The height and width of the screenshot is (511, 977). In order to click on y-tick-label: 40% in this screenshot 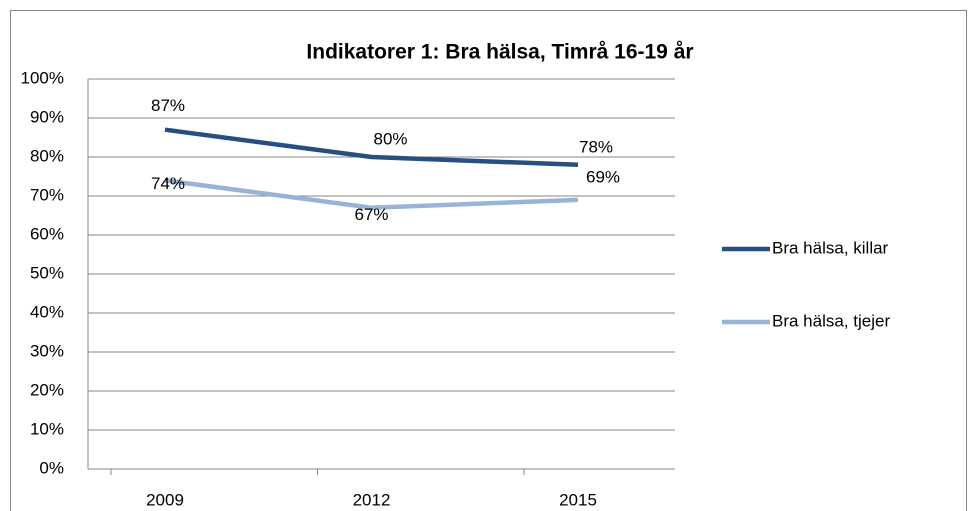, I will do `click(47, 311)`.